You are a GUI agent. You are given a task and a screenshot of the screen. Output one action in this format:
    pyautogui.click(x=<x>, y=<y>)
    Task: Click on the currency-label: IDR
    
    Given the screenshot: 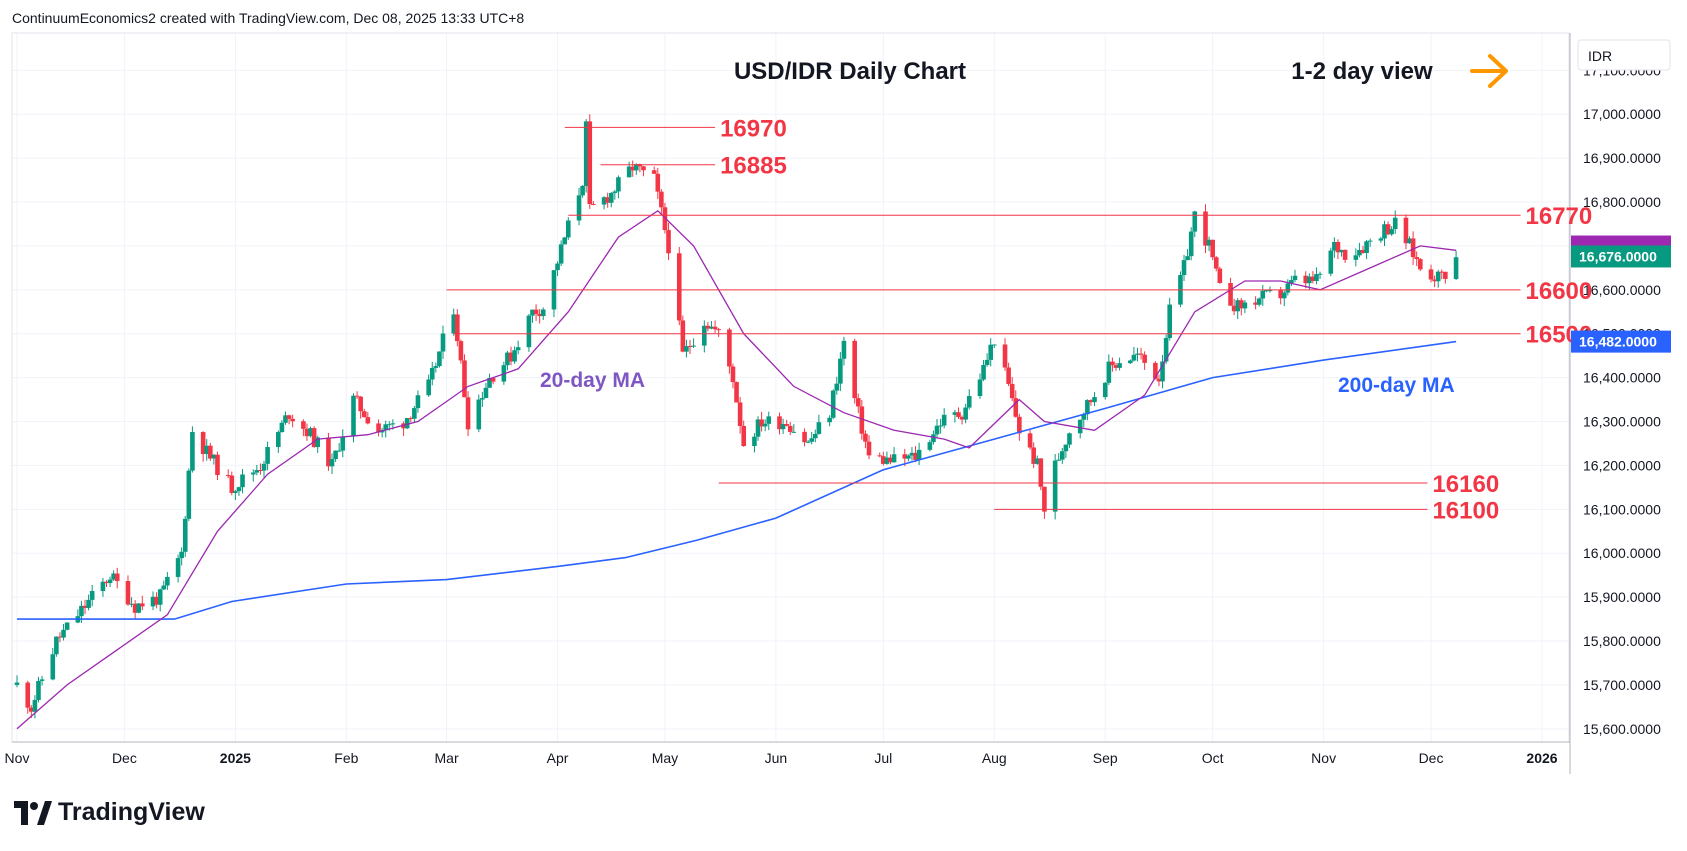 What is the action you would take?
    pyautogui.click(x=1600, y=56)
    